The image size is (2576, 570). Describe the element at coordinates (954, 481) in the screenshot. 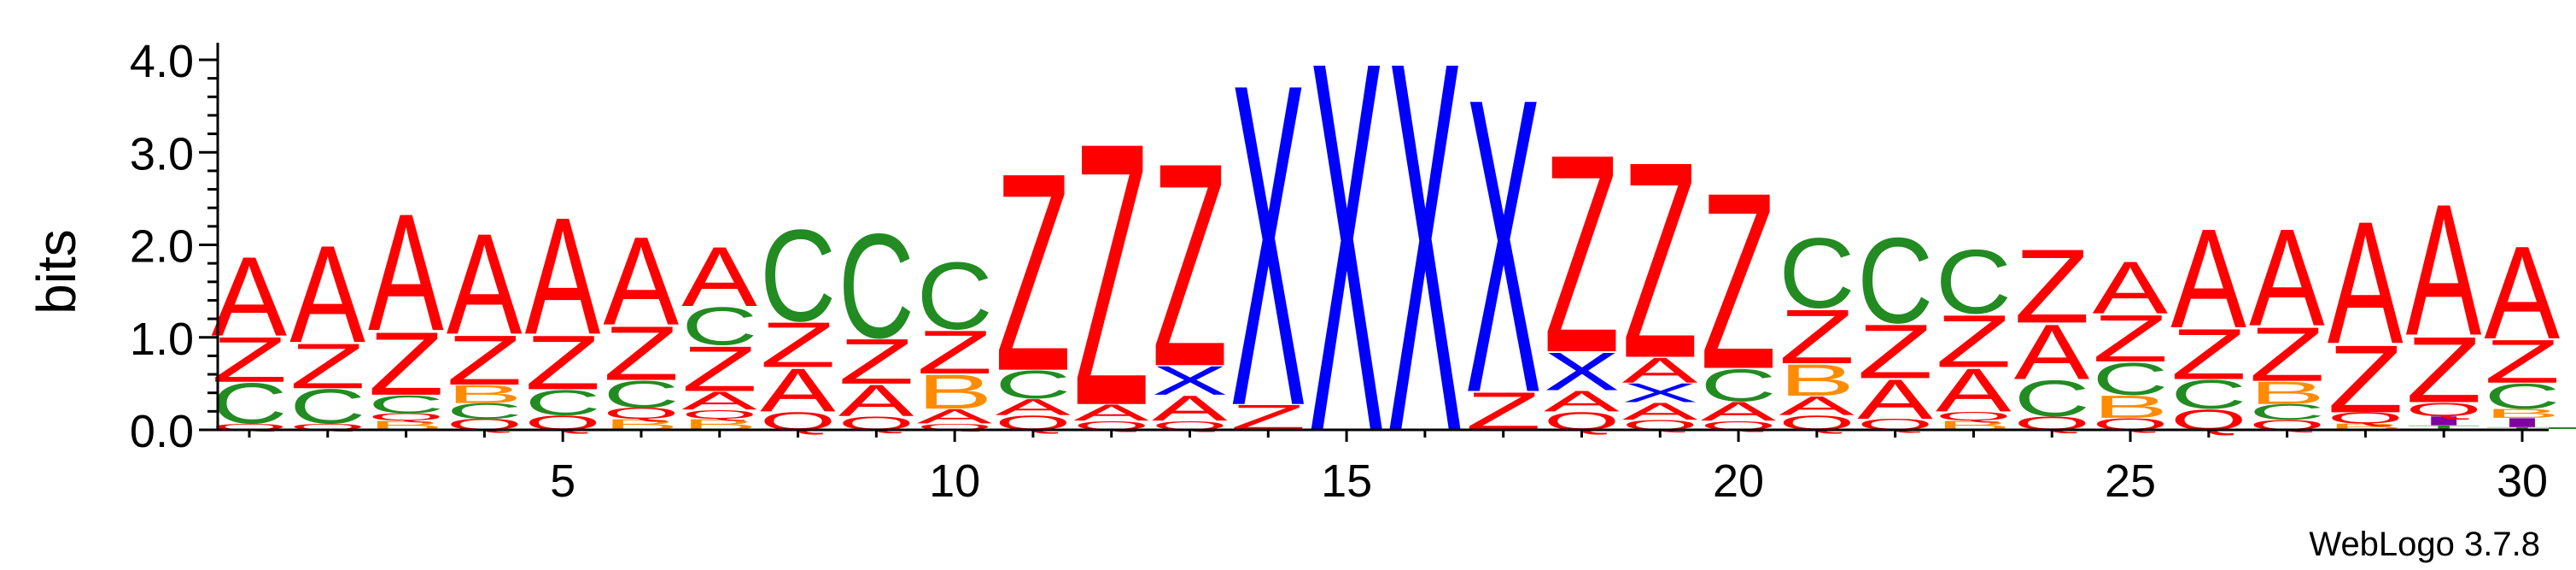

I see `x-tick-label: 10` at that location.